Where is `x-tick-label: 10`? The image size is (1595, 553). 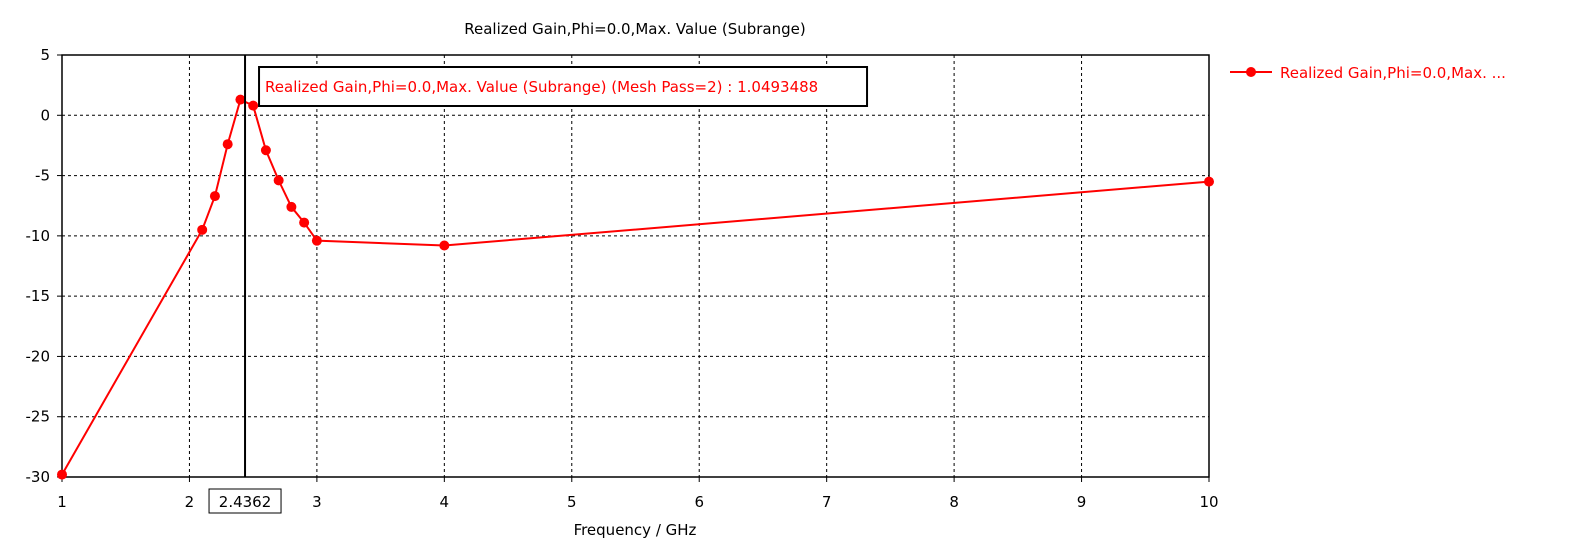 x-tick-label: 10 is located at coordinates (1208, 502).